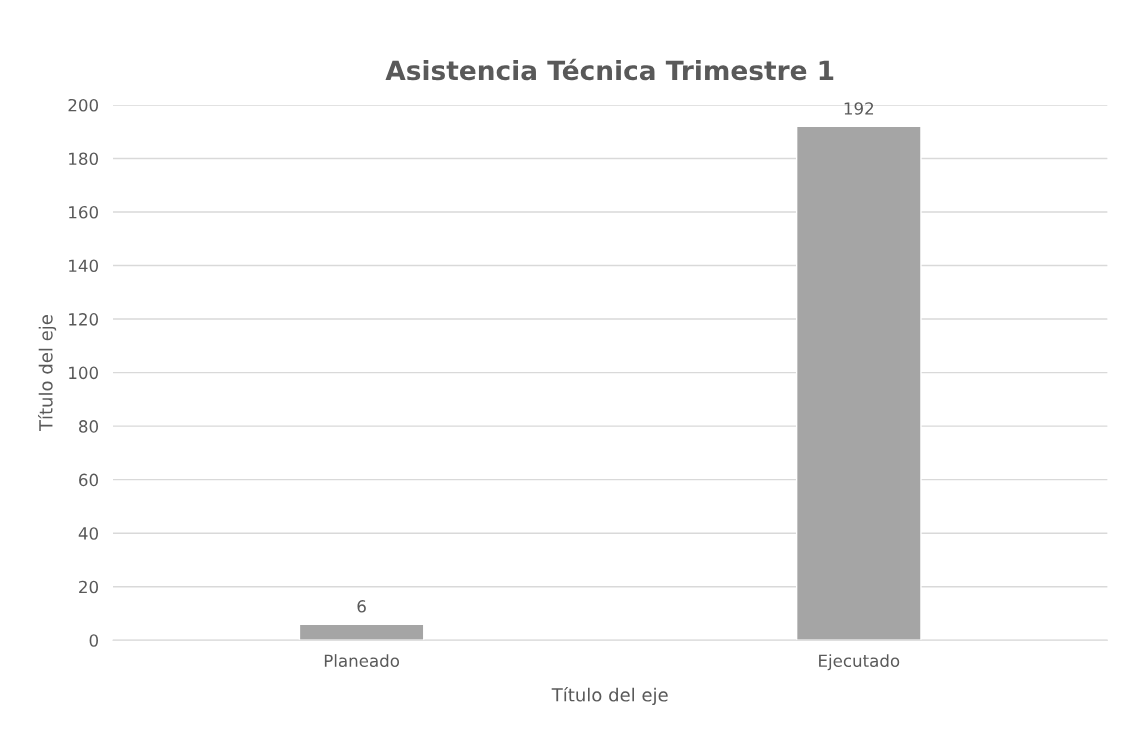 The height and width of the screenshot is (755, 1130). What do you see at coordinates (83, 373) in the screenshot?
I see `y-tick-label: 100` at bounding box center [83, 373].